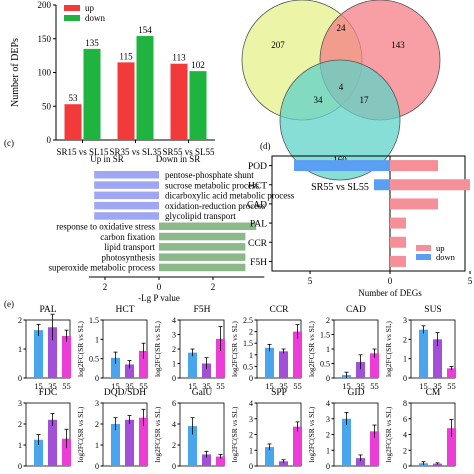 The image size is (474, 474). I want to click on b-venn-count-bc: 17, so click(365, 100).